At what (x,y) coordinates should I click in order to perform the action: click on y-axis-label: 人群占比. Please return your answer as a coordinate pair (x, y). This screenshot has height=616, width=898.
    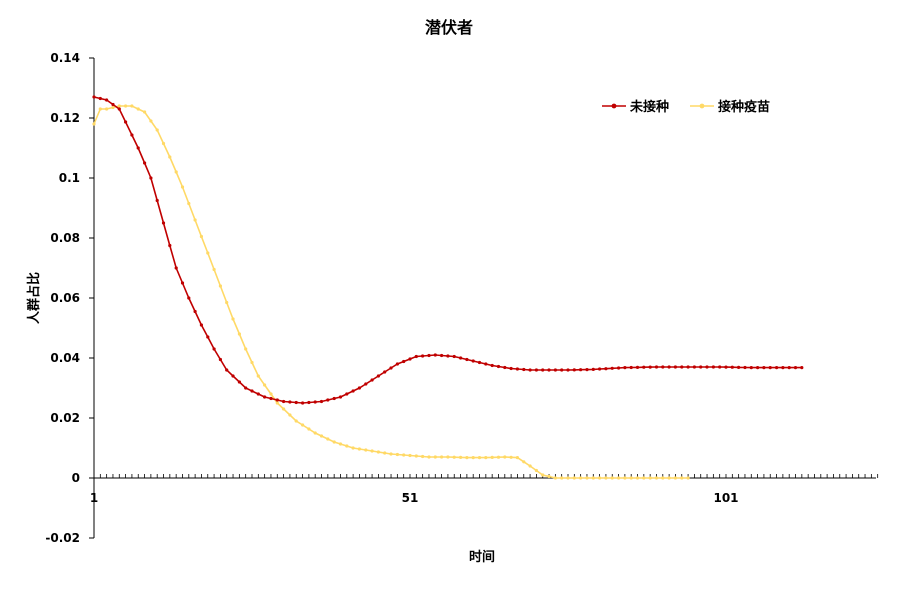
    Looking at the image, I should click on (34, 298).